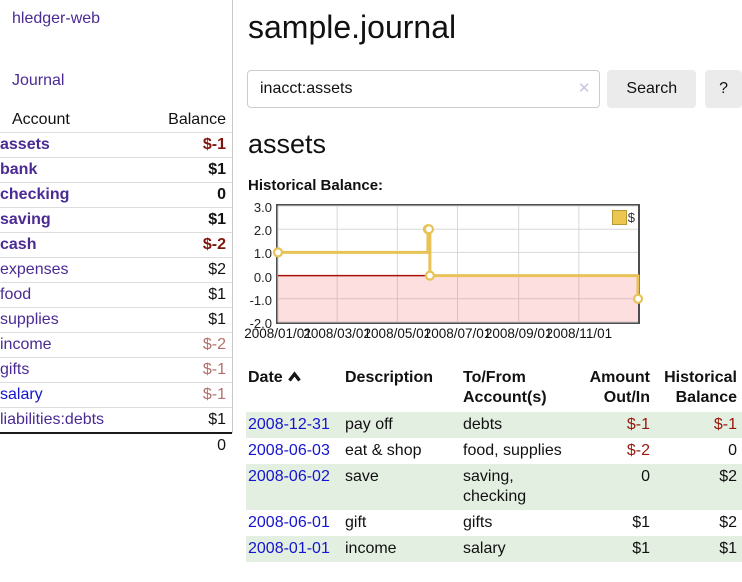 This screenshot has height=582, width=742. Describe the element at coordinates (16, 294) in the screenshot. I see `sidebar-account-food: food` at that location.